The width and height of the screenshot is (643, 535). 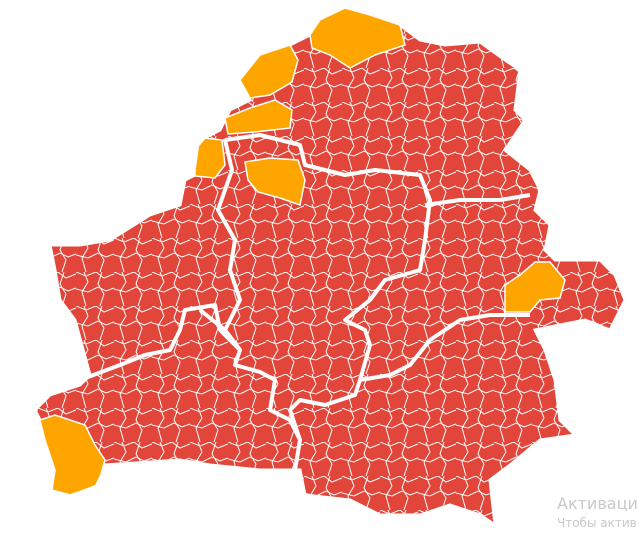 What do you see at coordinates (597, 503) in the screenshot?
I see `activation-watermark-title: Активаци` at bounding box center [597, 503].